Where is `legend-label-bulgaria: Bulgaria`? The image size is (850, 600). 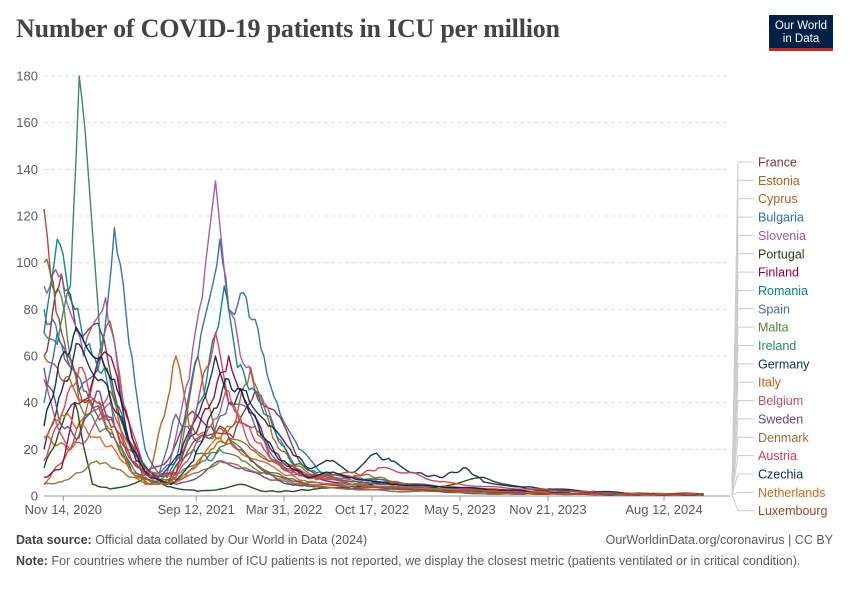 legend-label-bulgaria: Bulgaria is located at coordinates (781, 218).